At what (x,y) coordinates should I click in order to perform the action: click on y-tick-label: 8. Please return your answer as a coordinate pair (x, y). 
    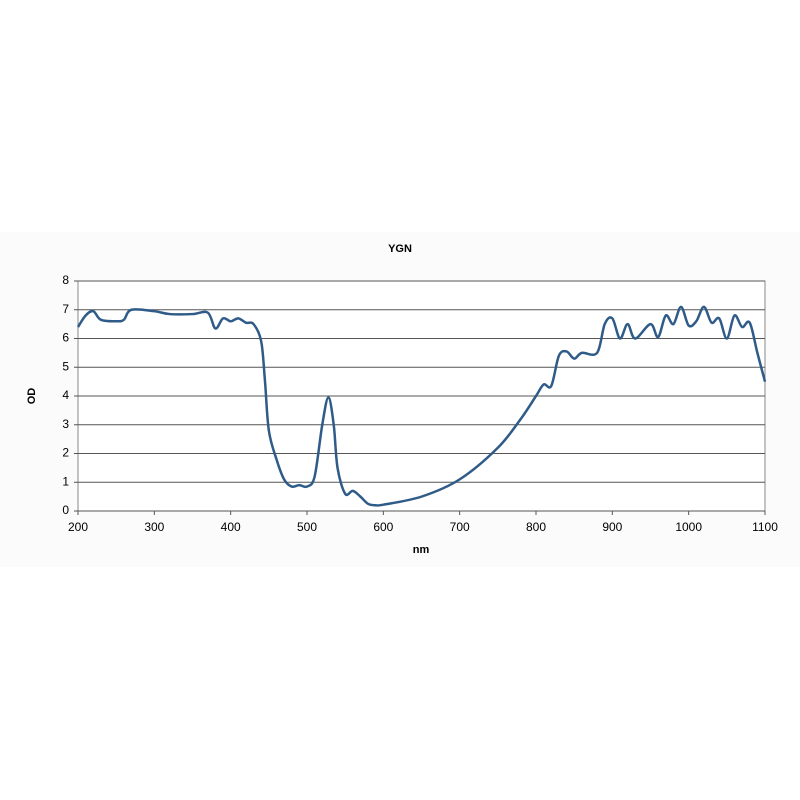
    Looking at the image, I should click on (65, 280).